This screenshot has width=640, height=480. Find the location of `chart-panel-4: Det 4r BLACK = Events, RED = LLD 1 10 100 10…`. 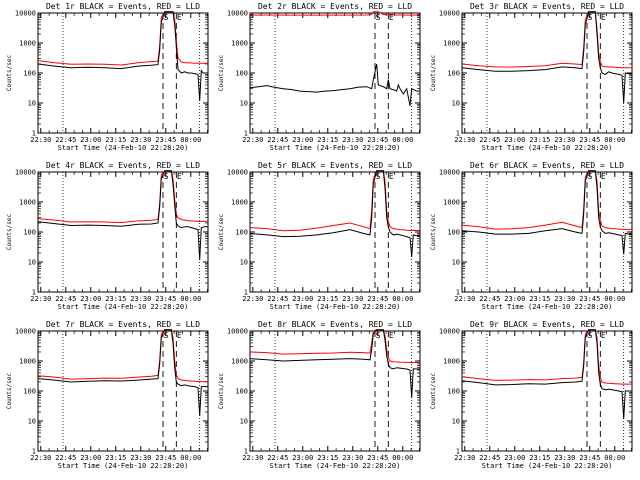

chart-panel-4: Det 4r BLACK = Events, RED = LLD 1 10 100 10… is located at coordinates (107, 236).